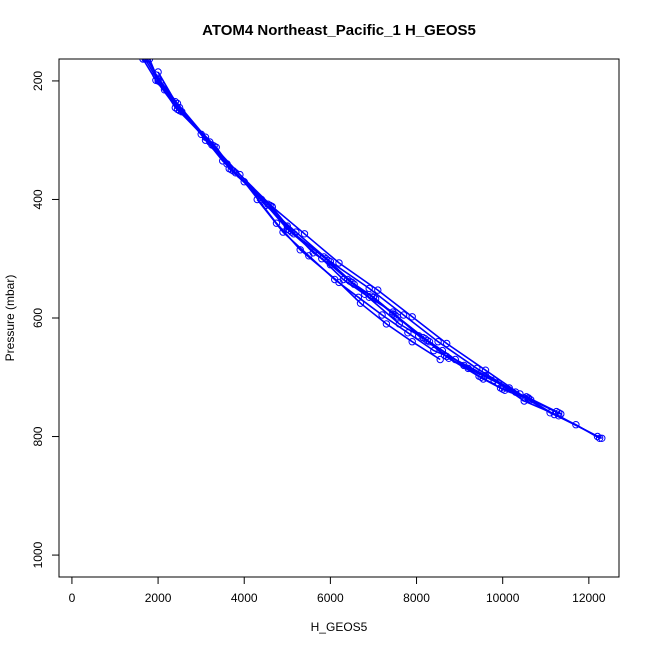 This screenshot has width=650, height=650. Describe the element at coordinates (38, 554) in the screenshot. I see `y-tick-label: 1000` at that location.